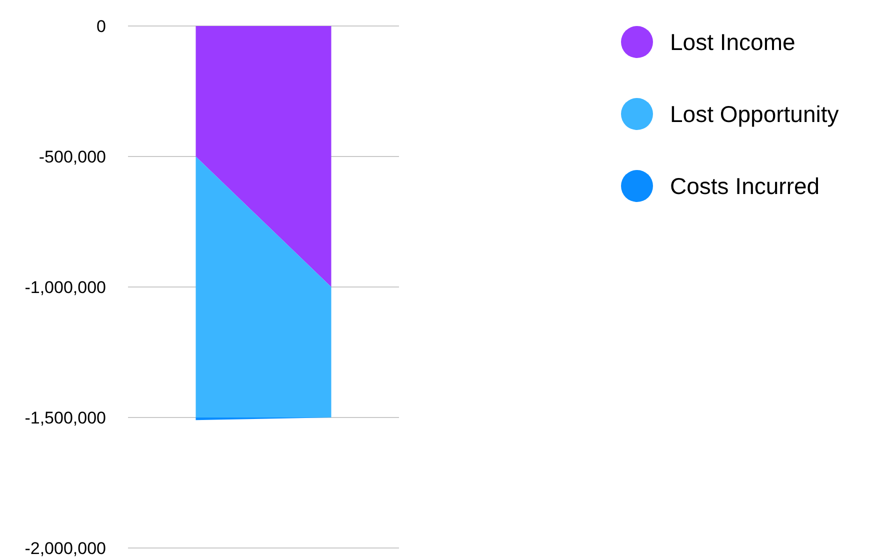 The height and width of the screenshot is (557, 869). Describe the element at coordinates (733, 42) in the screenshot. I see `legend-label: Lost Income` at that location.